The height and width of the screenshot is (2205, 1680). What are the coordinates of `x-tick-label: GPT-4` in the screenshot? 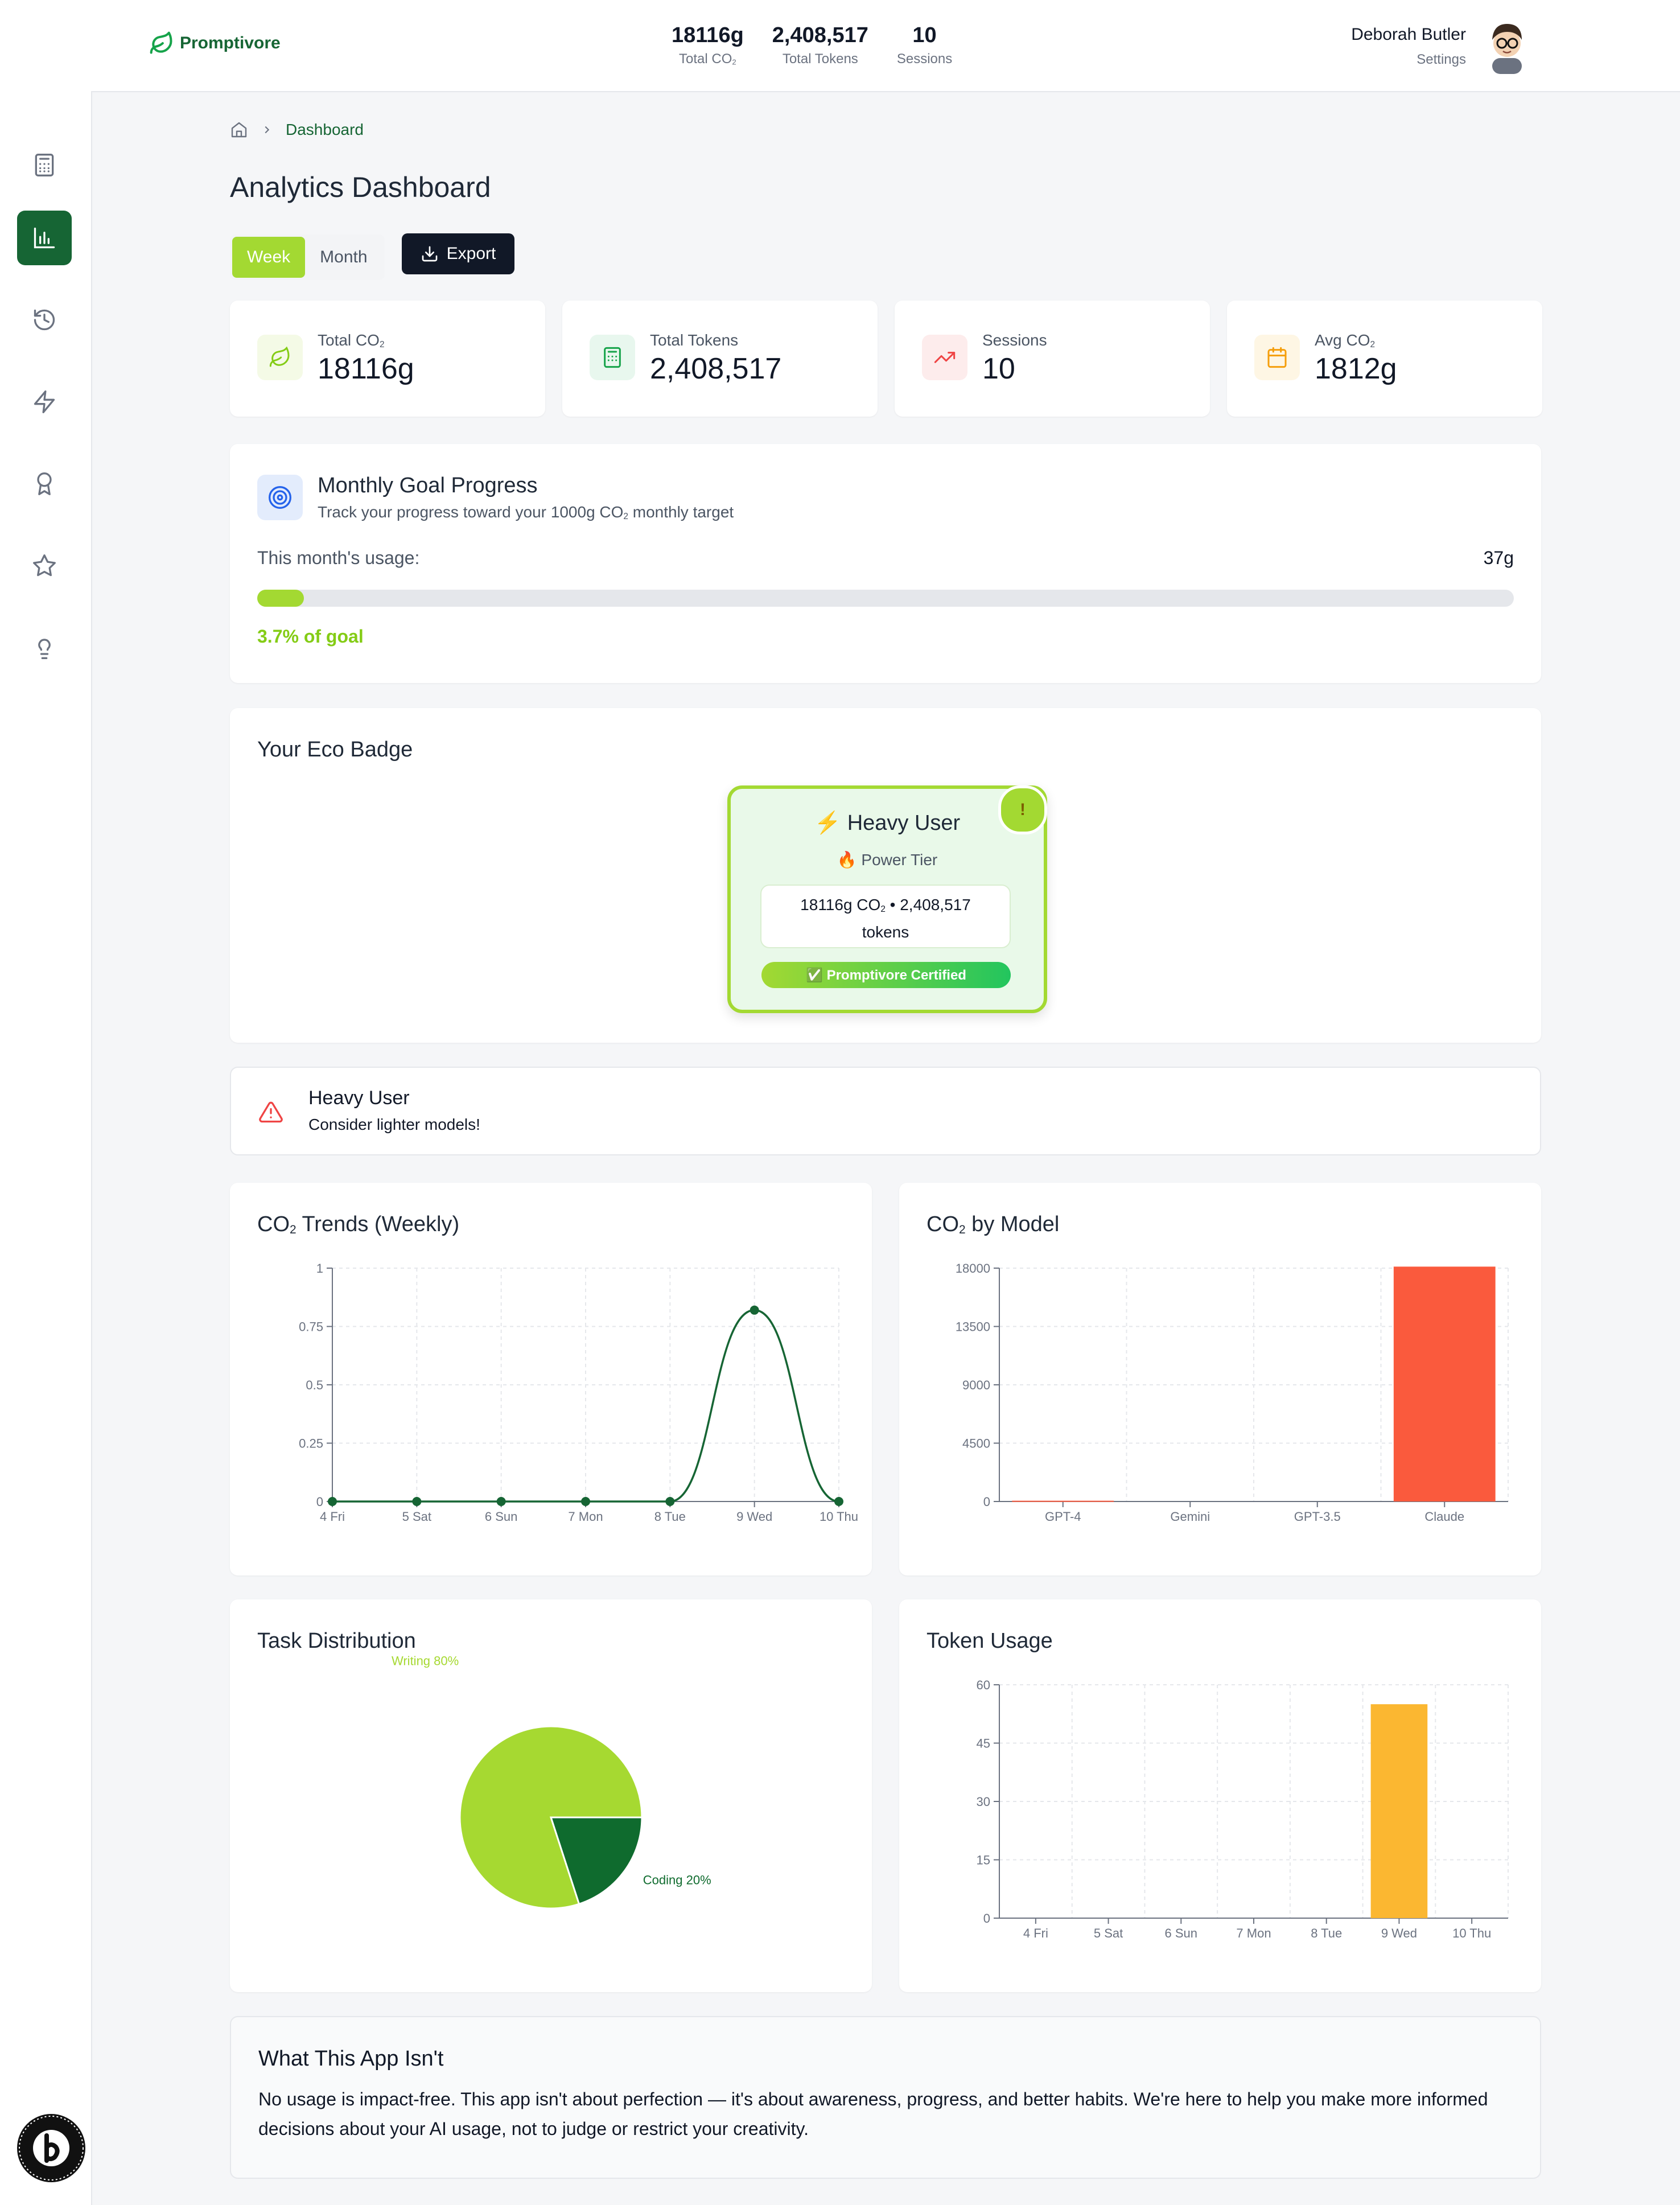 It's located at (1063, 1516).